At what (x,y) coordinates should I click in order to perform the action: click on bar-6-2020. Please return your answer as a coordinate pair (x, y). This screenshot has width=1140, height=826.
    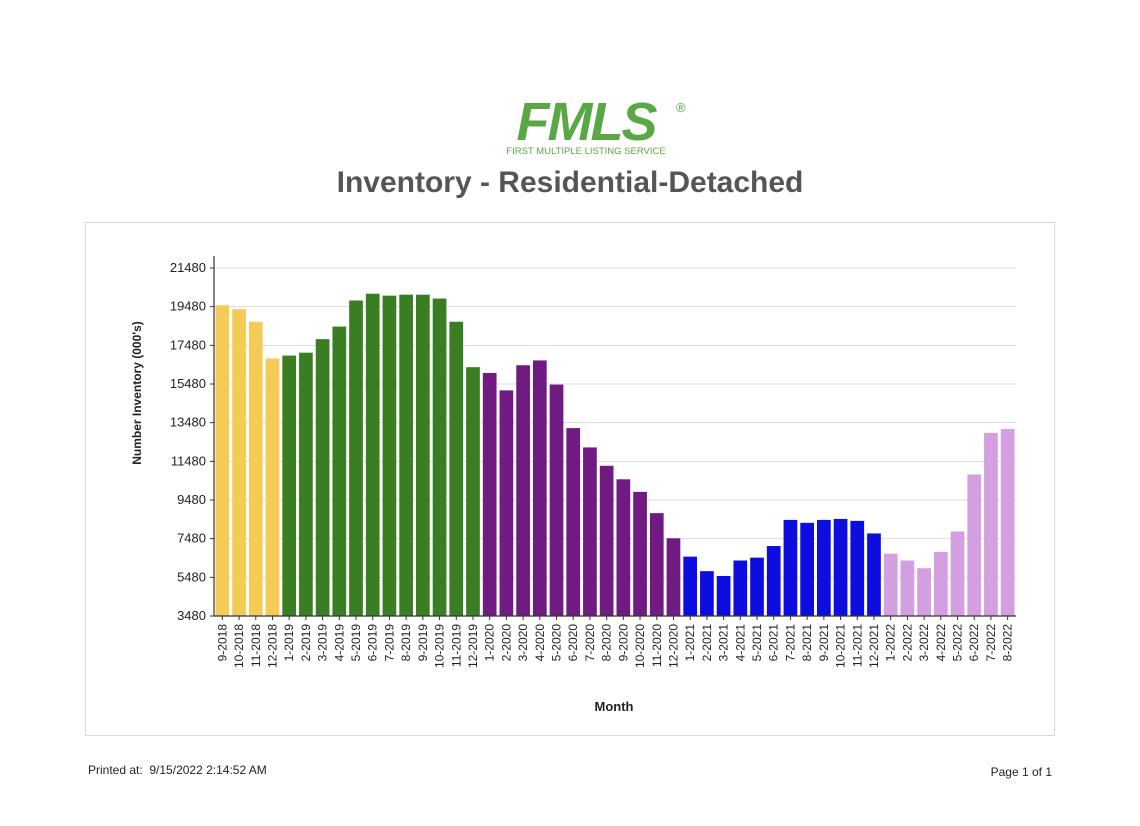
    Looking at the image, I should click on (573, 522).